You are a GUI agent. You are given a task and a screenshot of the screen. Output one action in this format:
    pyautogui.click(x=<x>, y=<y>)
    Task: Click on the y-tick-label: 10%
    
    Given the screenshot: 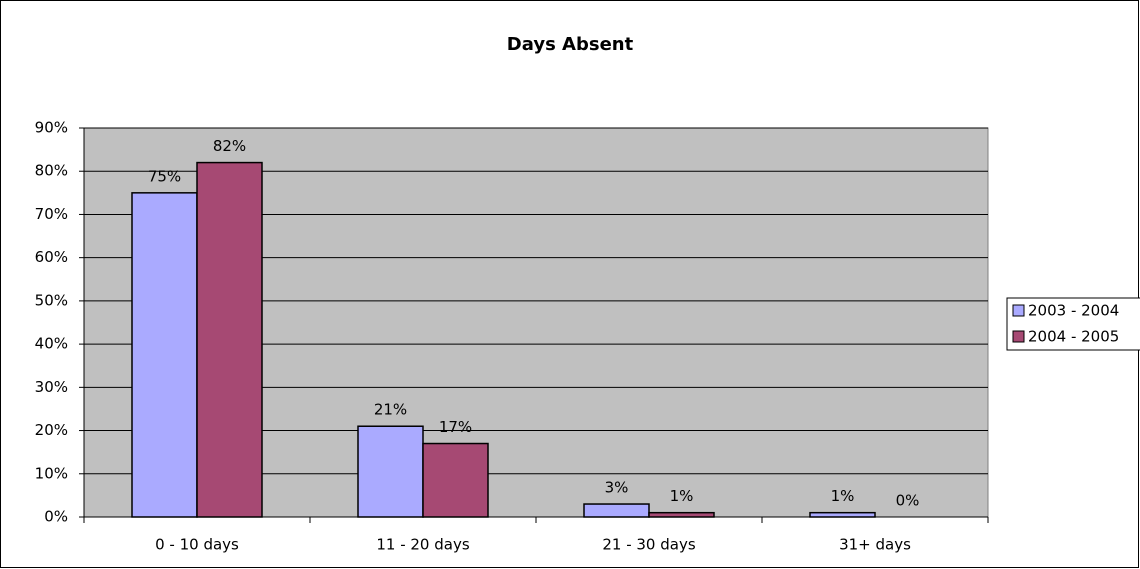 What is the action you would take?
    pyautogui.click(x=51, y=473)
    